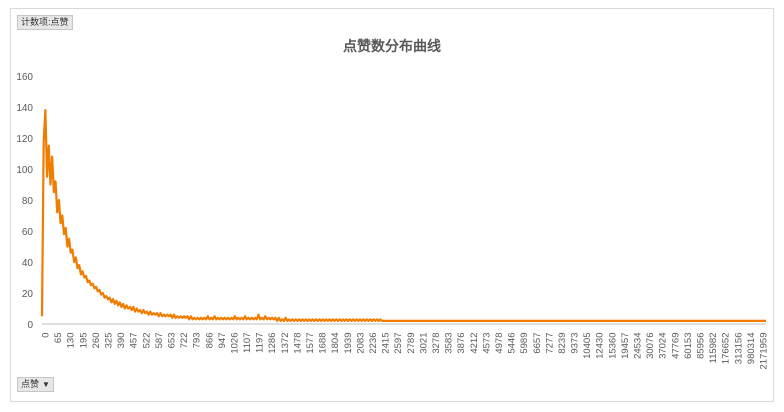 The image size is (784, 412). Describe the element at coordinates (234, 343) in the screenshot. I see `x-tick-label: 1026` at that location.